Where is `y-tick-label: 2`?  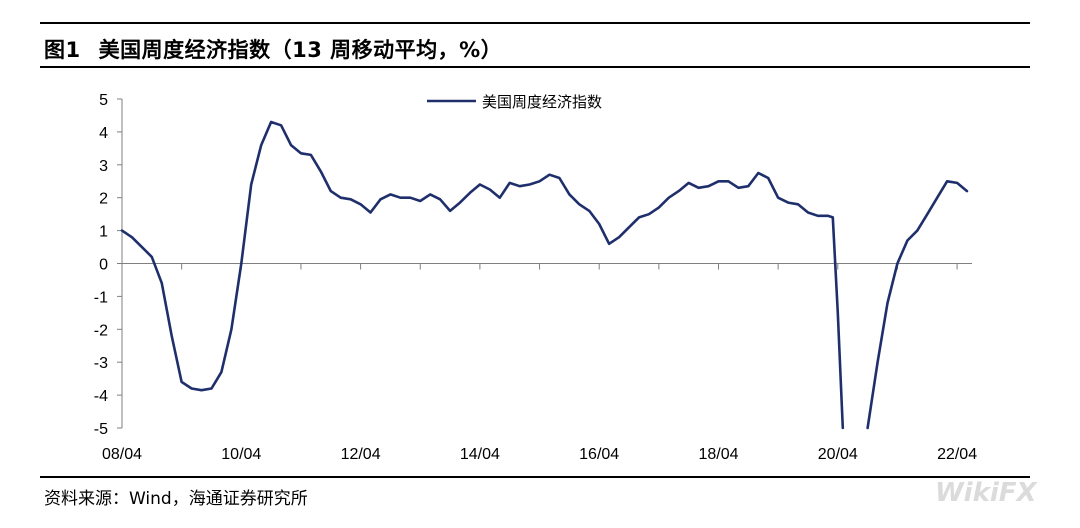 y-tick-label: 2 is located at coordinates (103, 199).